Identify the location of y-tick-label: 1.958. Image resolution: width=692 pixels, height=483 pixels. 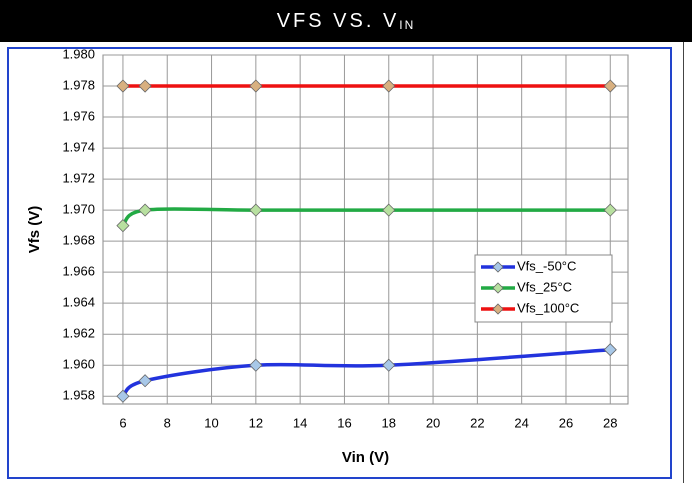
(78, 395).